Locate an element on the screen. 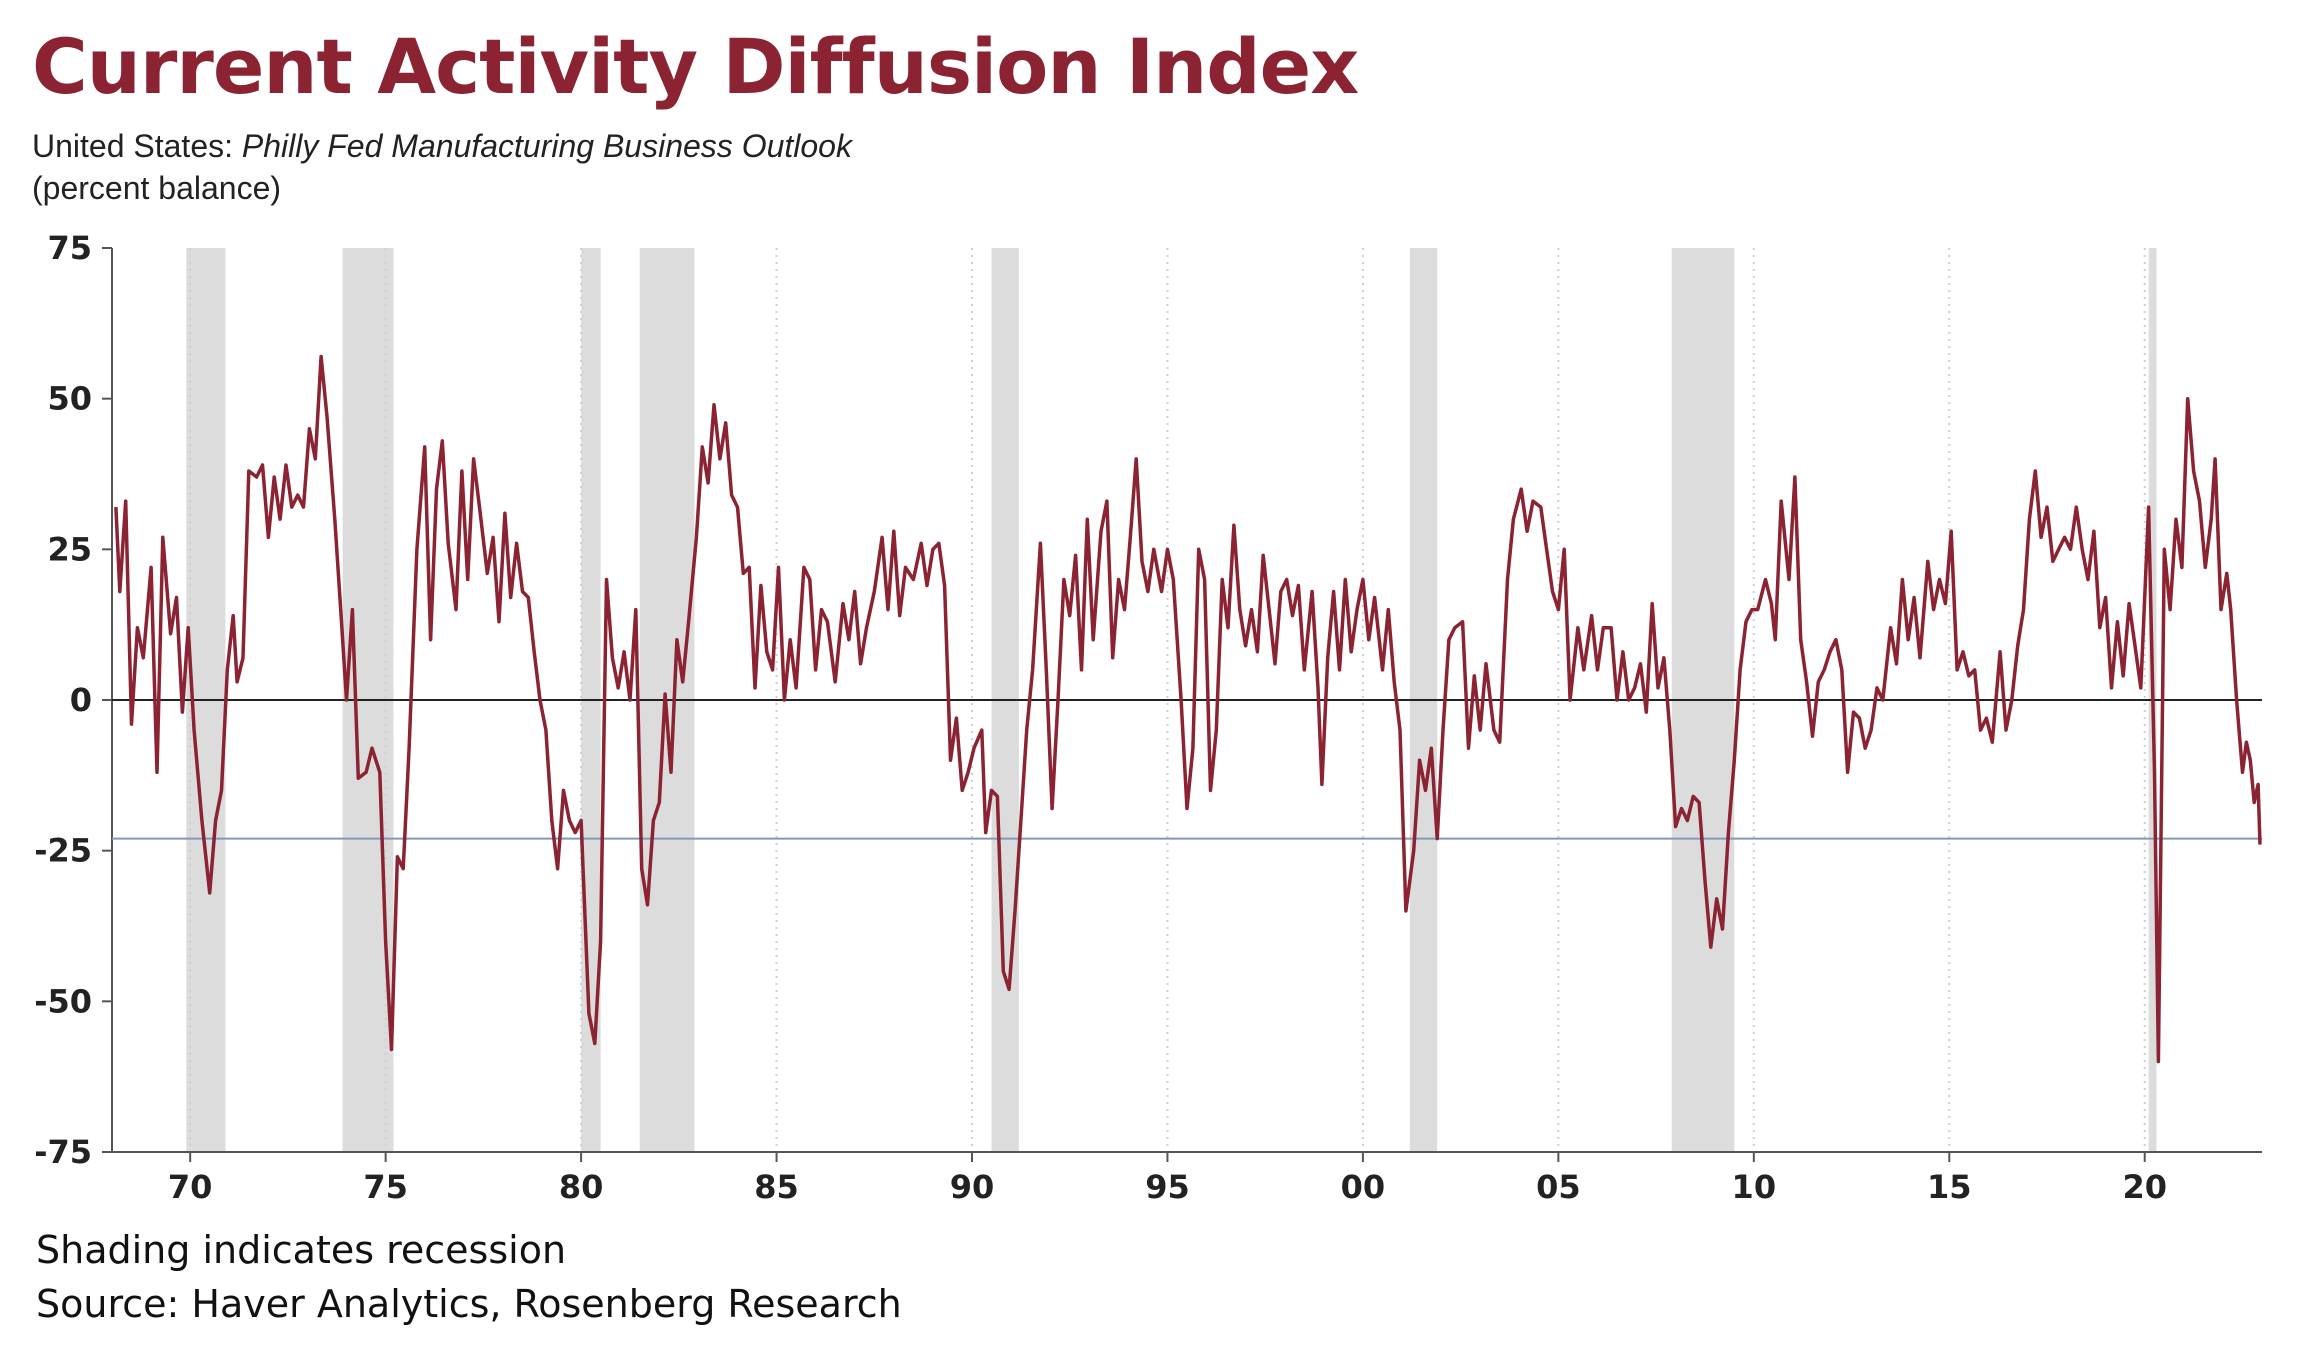 Image resolution: width=2324 pixels, height=1346 pixels. y-axis-ticks: 75 50 25 0 -25 -50 -75 is located at coordinates (73, 700).